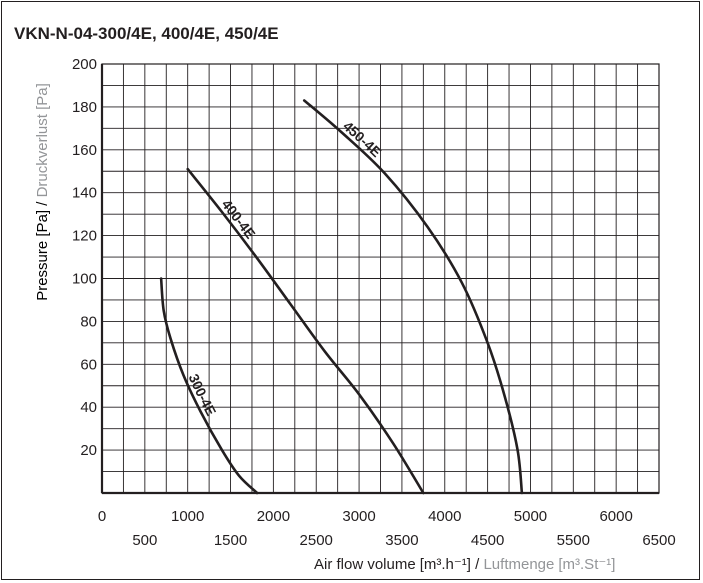 This screenshot has width=703, height=583. What do you see at coordinates (445, 564) in the screenshot?
I see `x-axis-label-main-unit: [m³.h⁻¹]` at bounding box center [445, 564].